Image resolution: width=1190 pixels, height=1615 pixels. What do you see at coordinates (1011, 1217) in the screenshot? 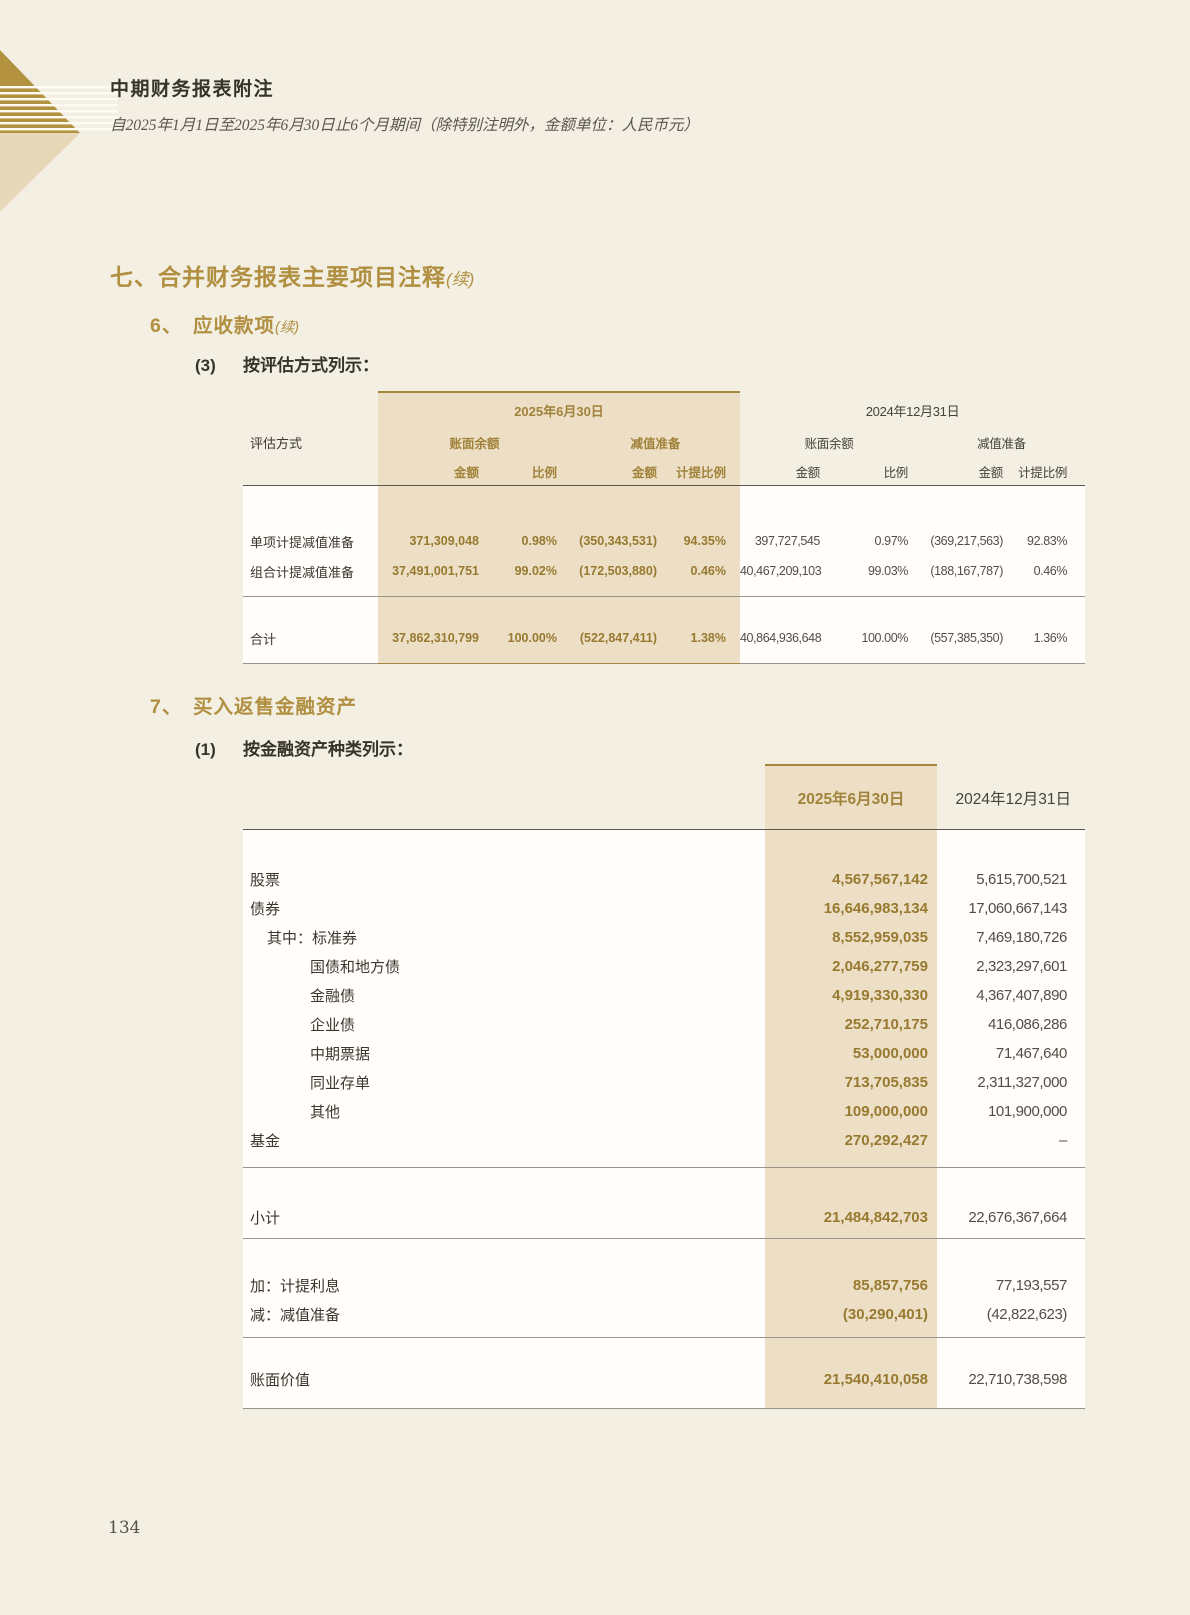
I see `value-2024: 22,676,367,664` at bounding box center [1011, 1217].